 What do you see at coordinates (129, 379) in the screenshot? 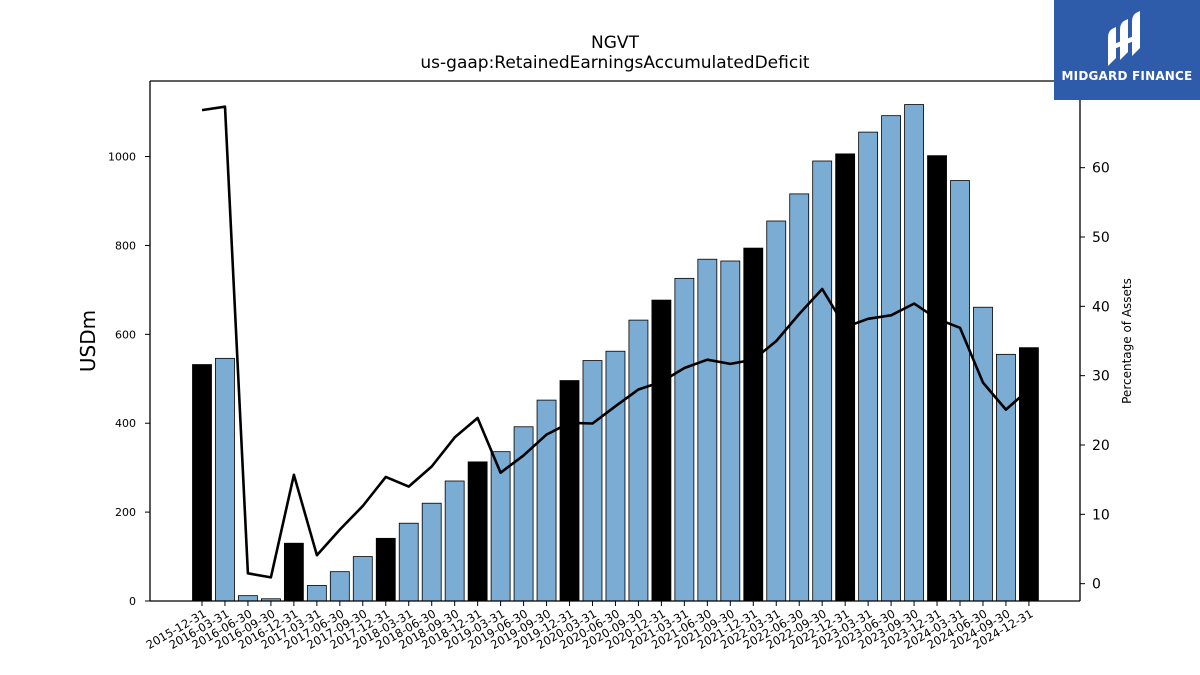
I see `y-axis-ticks: 0 200 400 600 800 1000` at bounding box center [129, 379].